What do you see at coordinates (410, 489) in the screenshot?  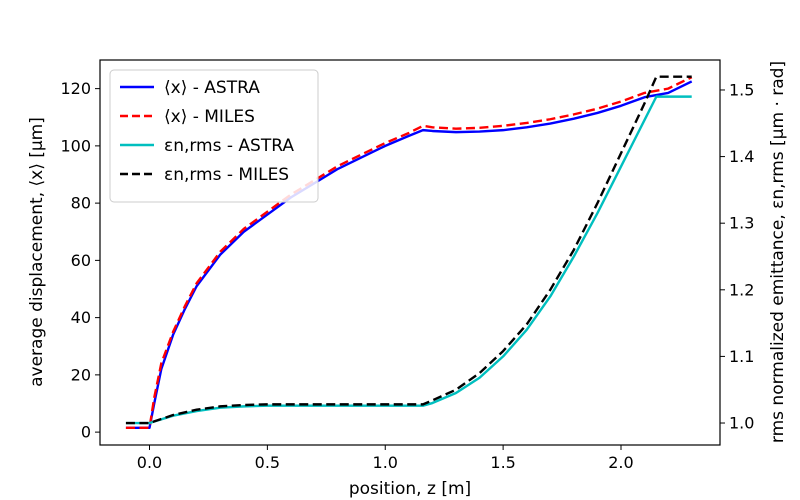 I see `x-axis-label: position, z [m]` at bounding box center [410, 489].